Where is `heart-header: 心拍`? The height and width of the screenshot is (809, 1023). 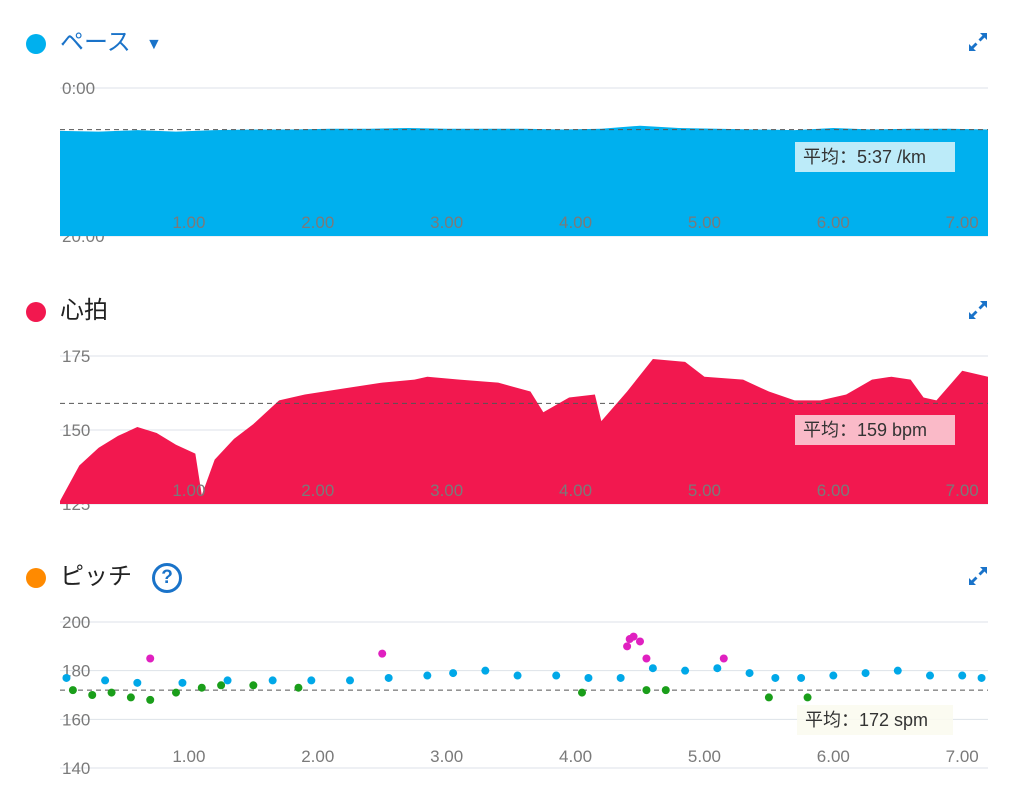
heart-header: 心拍 is located at coordinates (511, 310).